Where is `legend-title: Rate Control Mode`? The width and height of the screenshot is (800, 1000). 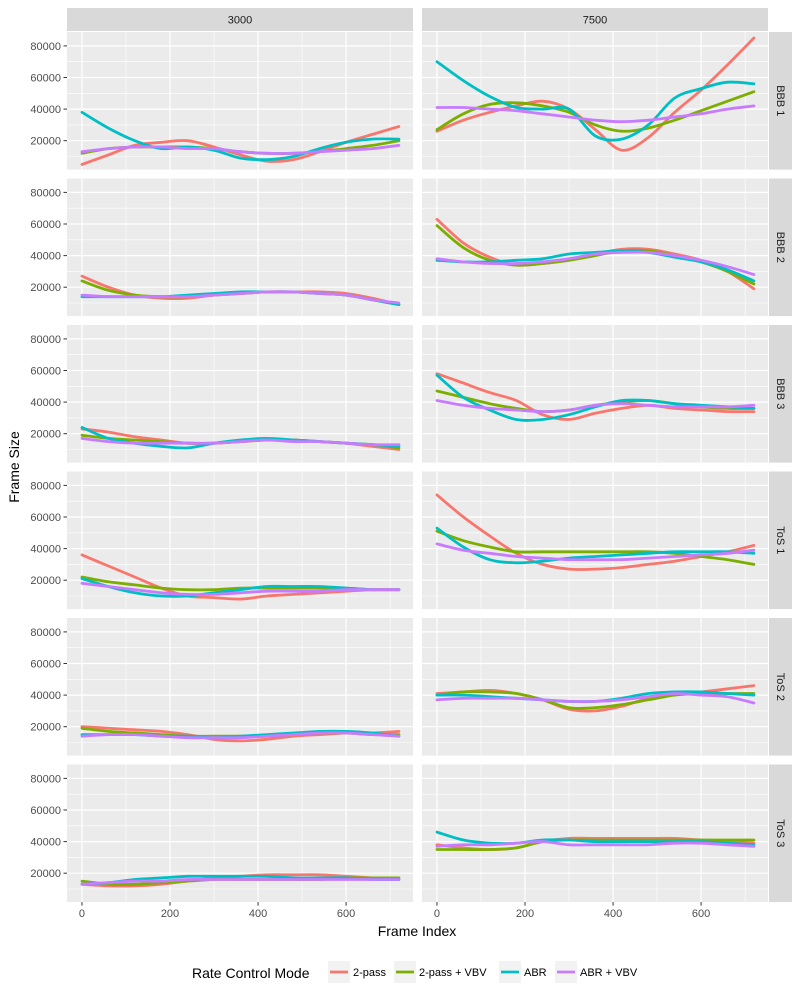 legend-title: Rate Control Mode is located at coordinates (251, 973).